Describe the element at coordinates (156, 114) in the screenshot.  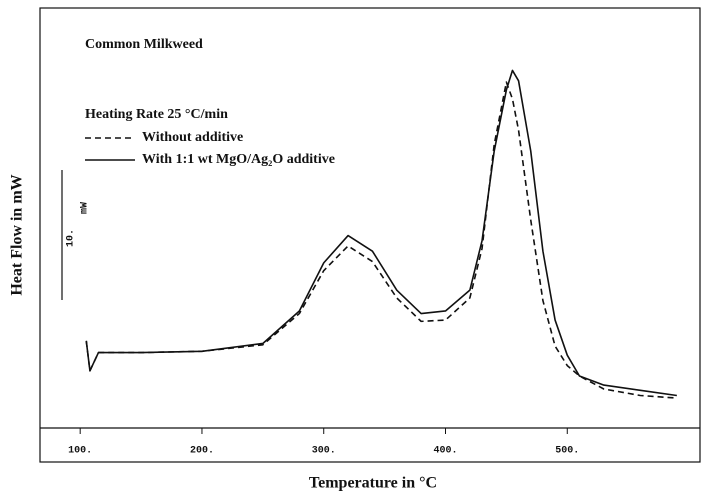
I see `subtitle: Heating Rate 25 °C/min` at that location.